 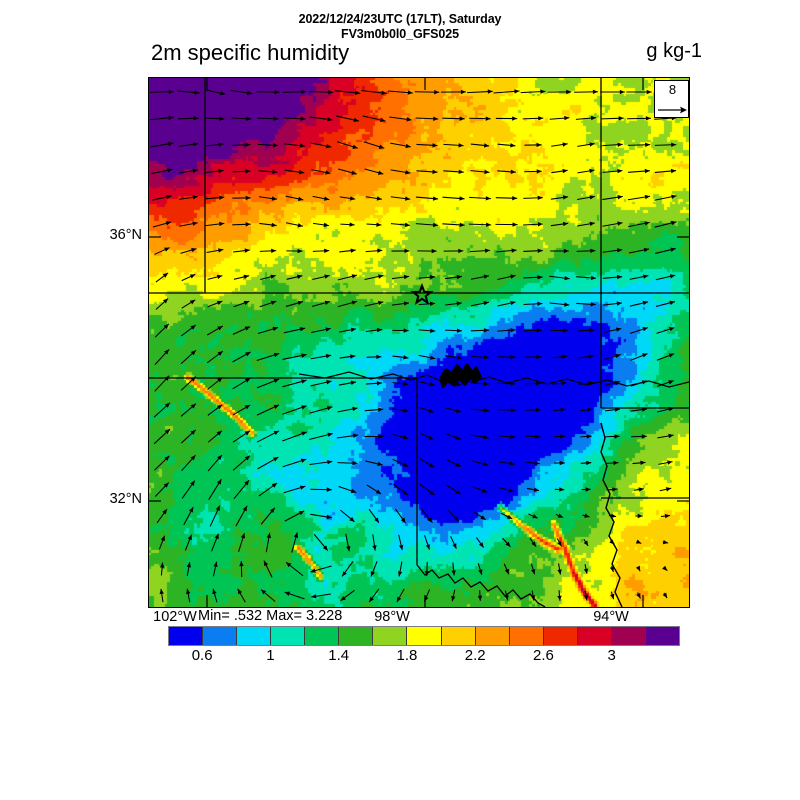 I want to click on lon-tick-label: 102°W, so click(x=175, y=617).